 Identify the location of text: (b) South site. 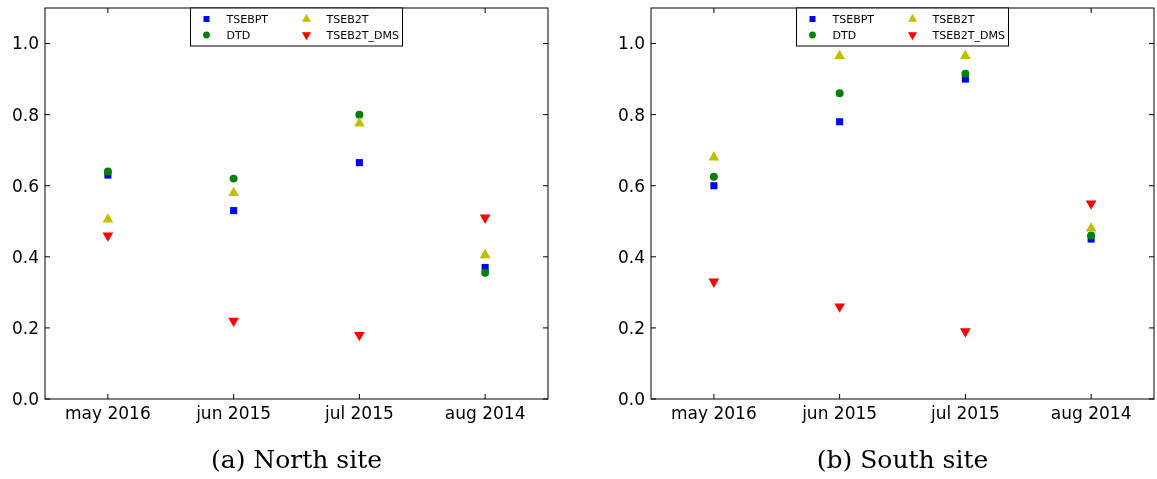
(902, 459).